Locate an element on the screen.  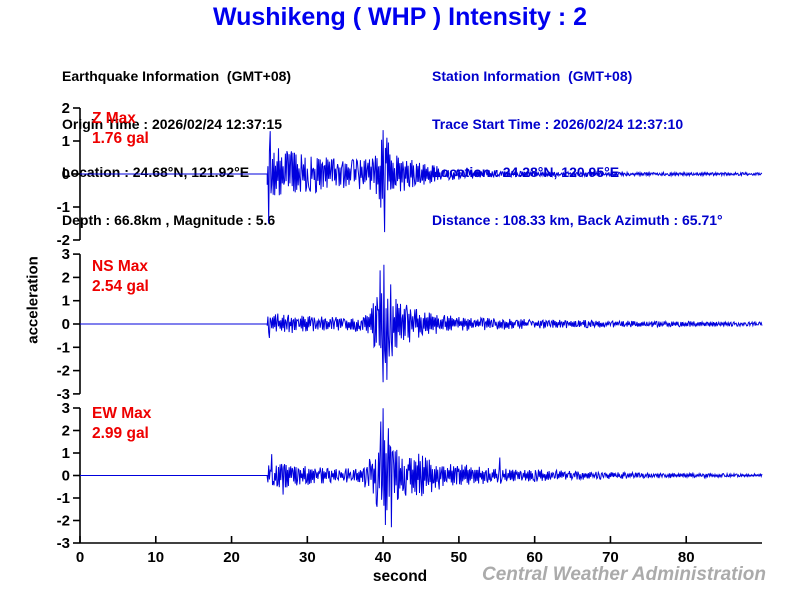
x-axis-label: second is located at coordinates (400, 576).